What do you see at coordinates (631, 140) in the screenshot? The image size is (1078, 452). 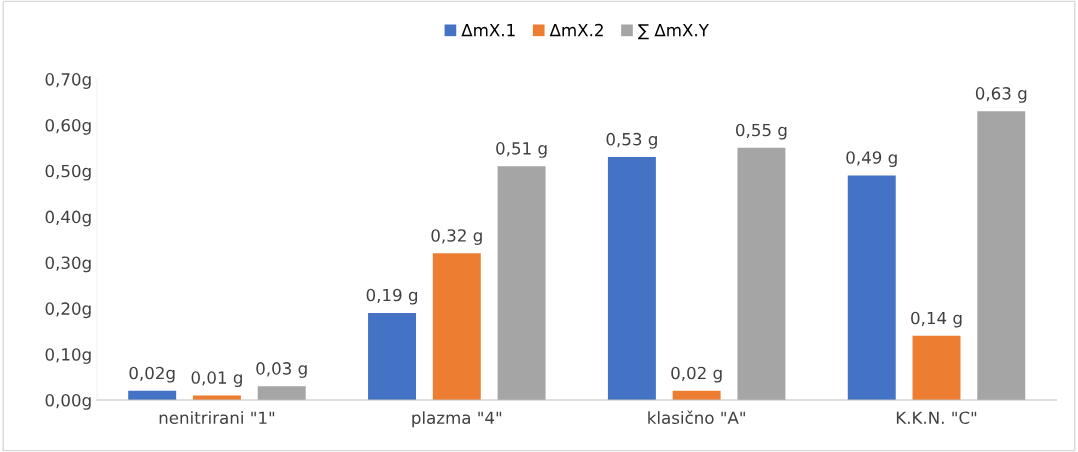 I see `data-label: 0,53 g` at bounding box center [631, 140].